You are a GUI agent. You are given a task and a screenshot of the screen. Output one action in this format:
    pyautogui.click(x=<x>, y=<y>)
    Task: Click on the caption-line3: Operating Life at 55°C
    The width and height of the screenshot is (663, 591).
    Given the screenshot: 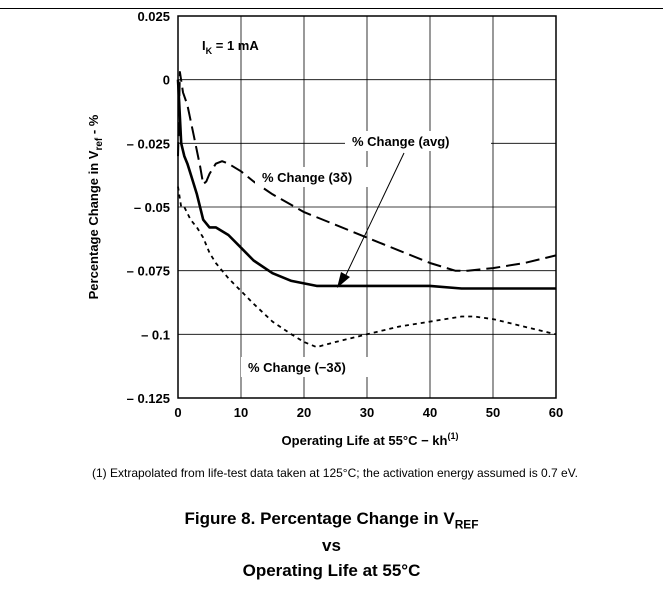 What is the action you would take?
    pyautogui.click(x=331, y=570)
    